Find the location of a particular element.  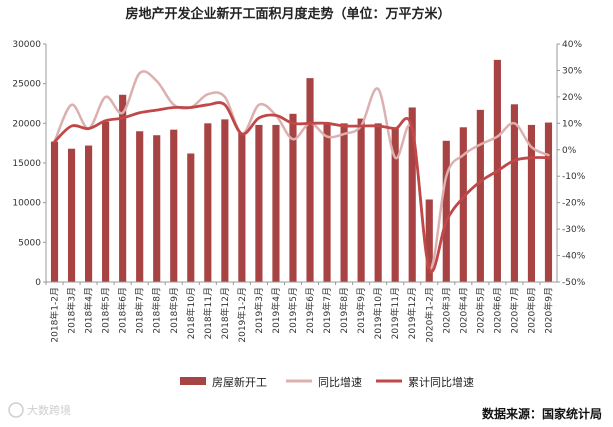

x-tick-label: 2018年4月 is located at coordinates (89, 310).